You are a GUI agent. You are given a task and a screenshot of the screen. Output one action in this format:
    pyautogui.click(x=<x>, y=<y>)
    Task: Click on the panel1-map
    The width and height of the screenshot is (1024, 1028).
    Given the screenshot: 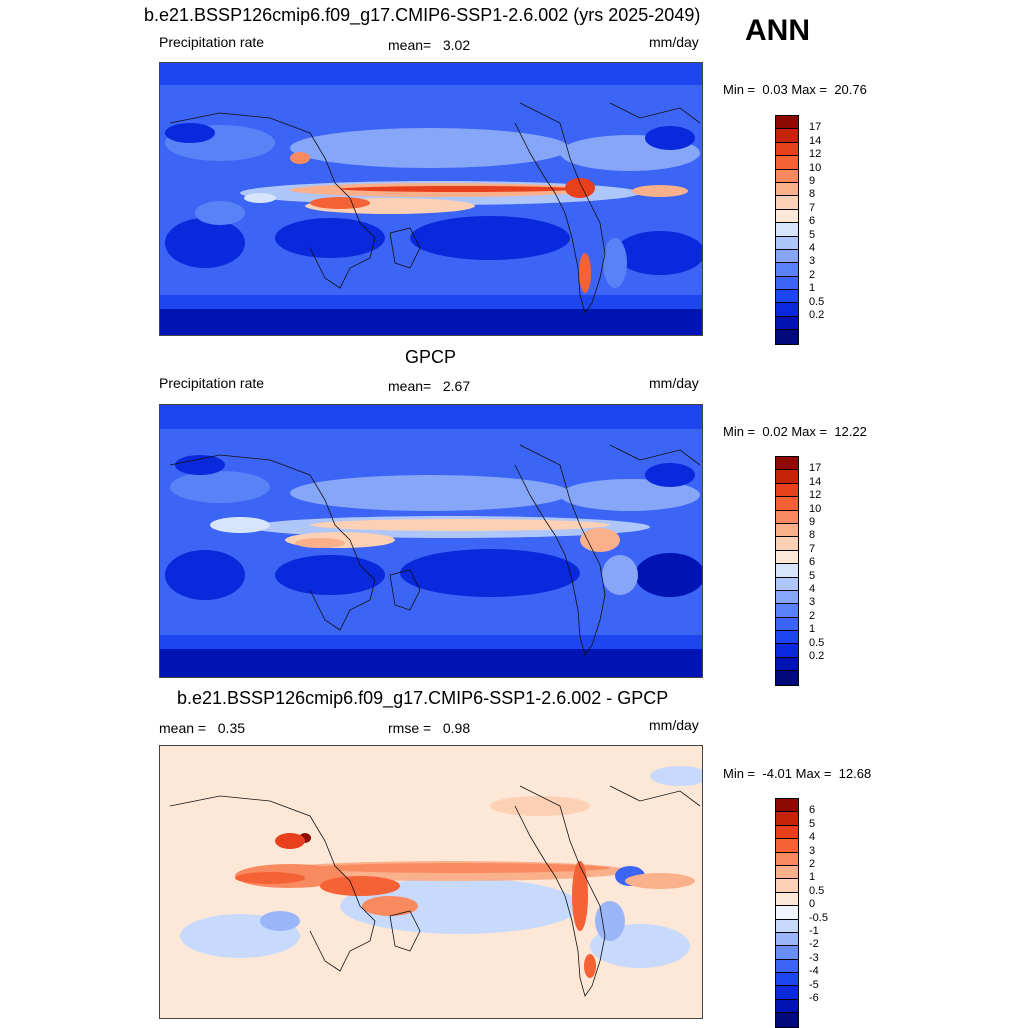 What is the action you would take?
    pyautogui.click(x=431, y=199)
    